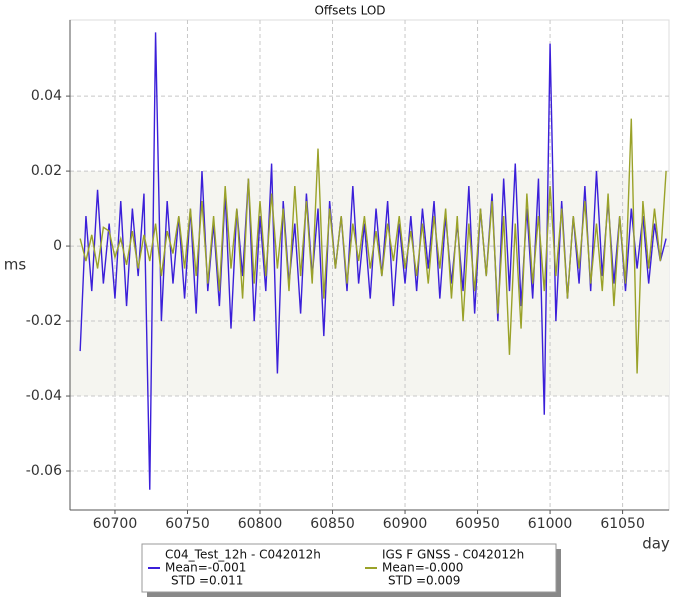 This screenshot has height=600, width=700. What do you see at coordinates (15, 265) in the screenshot?
I see `y-axis-label: ms` at bounding box center [15, 265].